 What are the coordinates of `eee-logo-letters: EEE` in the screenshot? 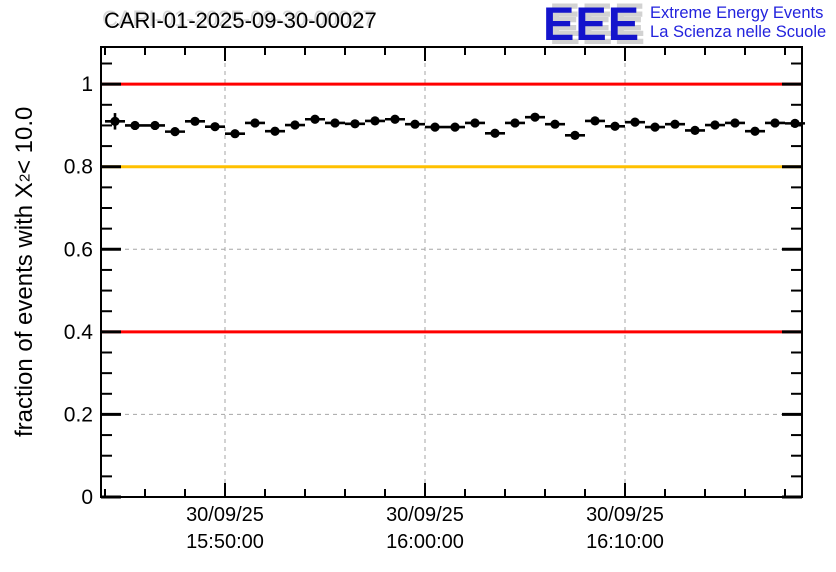 It's located at (592, 25).